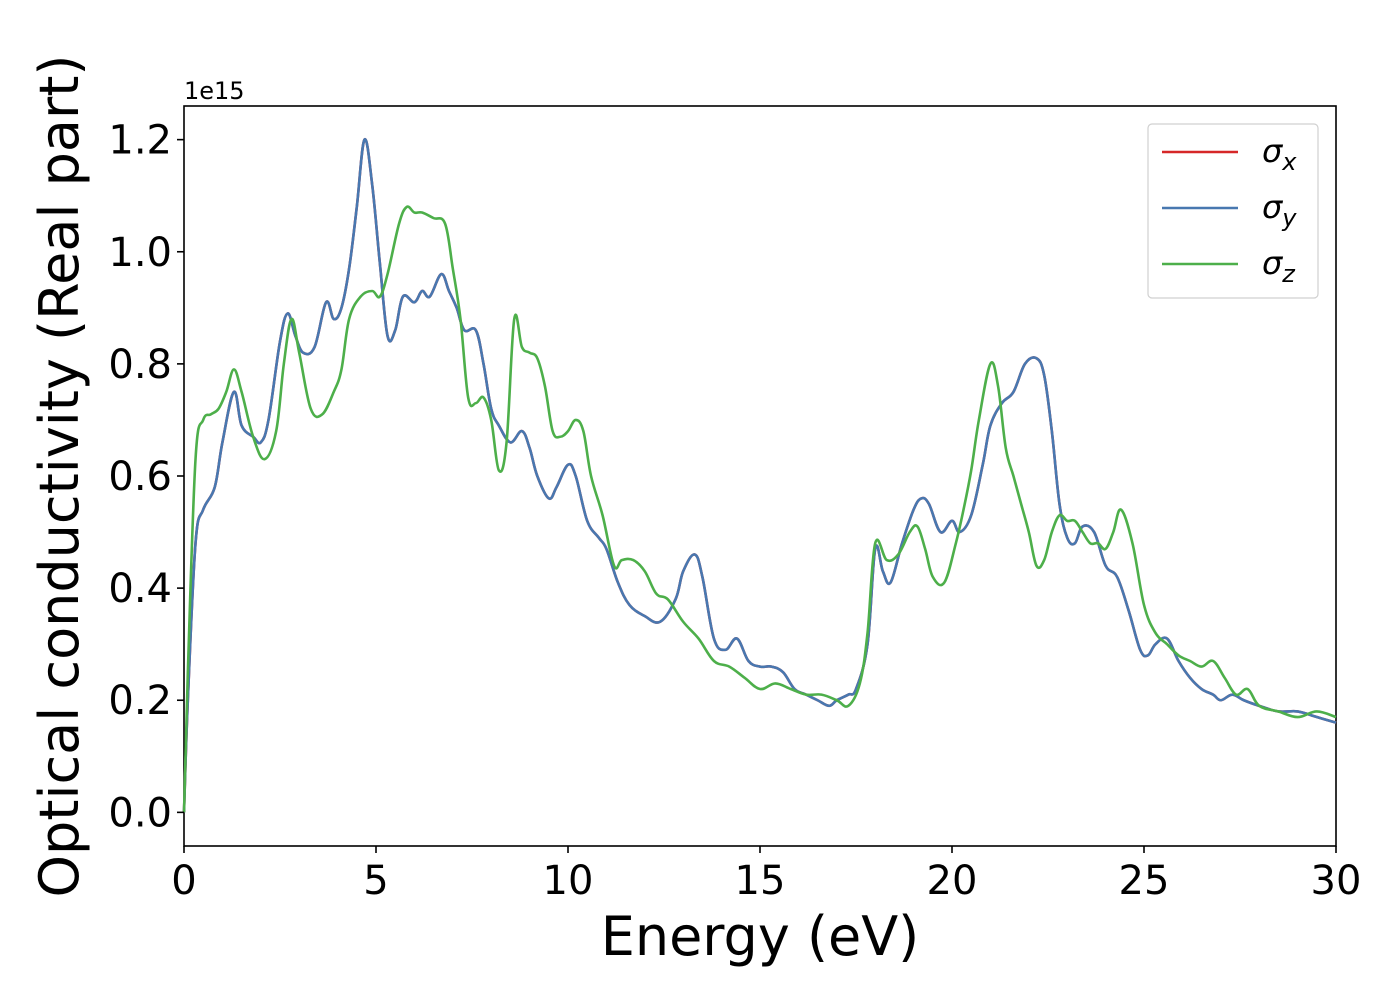 Image resolution: width=1400 pixels, height=1000 pixels. I want to click on x-tick-label: 5, so click(375, 881).